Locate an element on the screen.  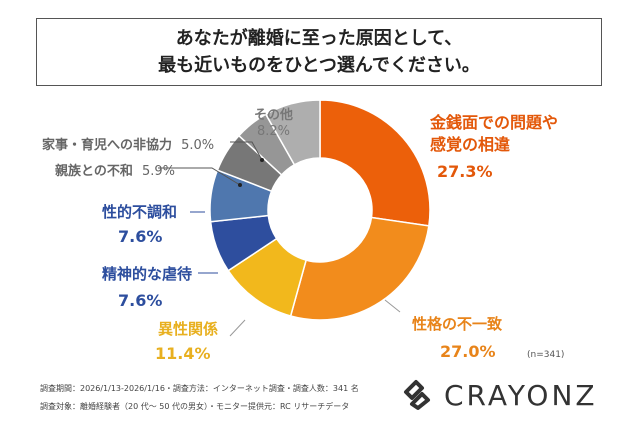
logo-icon is located at coordinates (417, 395).